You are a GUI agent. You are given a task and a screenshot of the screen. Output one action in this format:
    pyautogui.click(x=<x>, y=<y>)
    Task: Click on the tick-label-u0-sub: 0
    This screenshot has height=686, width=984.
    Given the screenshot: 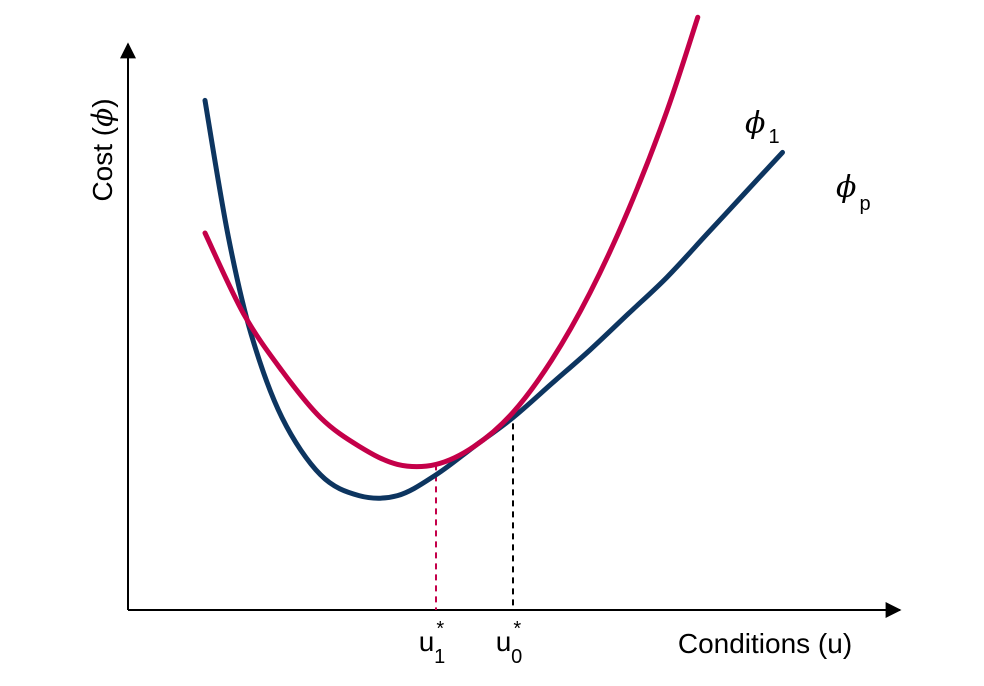 What is the action you would take?
    pyautogui.click(x=516, y=657)
    